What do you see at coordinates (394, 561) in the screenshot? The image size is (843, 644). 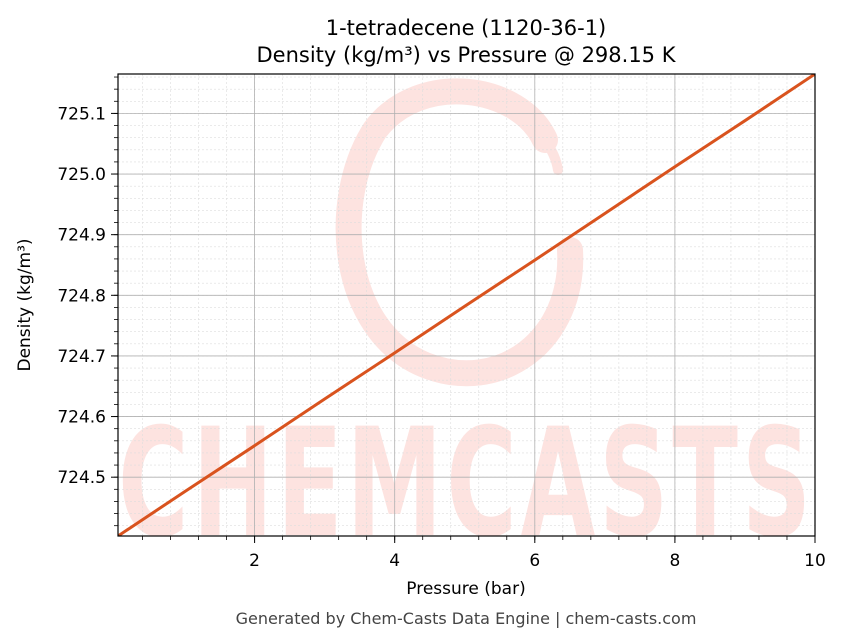 I see `x-tick-label: 4` at bounding box center [394, 561].